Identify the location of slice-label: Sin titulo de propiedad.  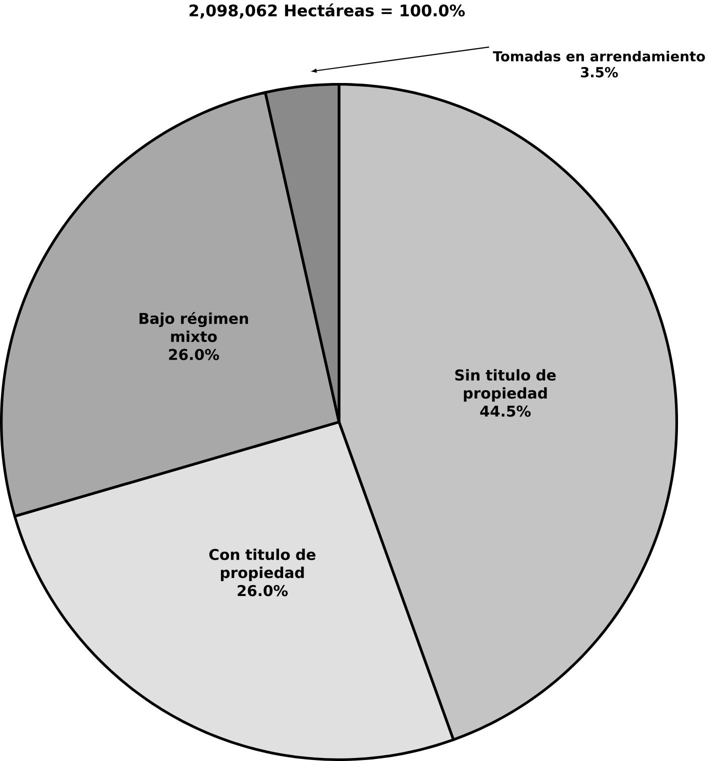
(505, 385).